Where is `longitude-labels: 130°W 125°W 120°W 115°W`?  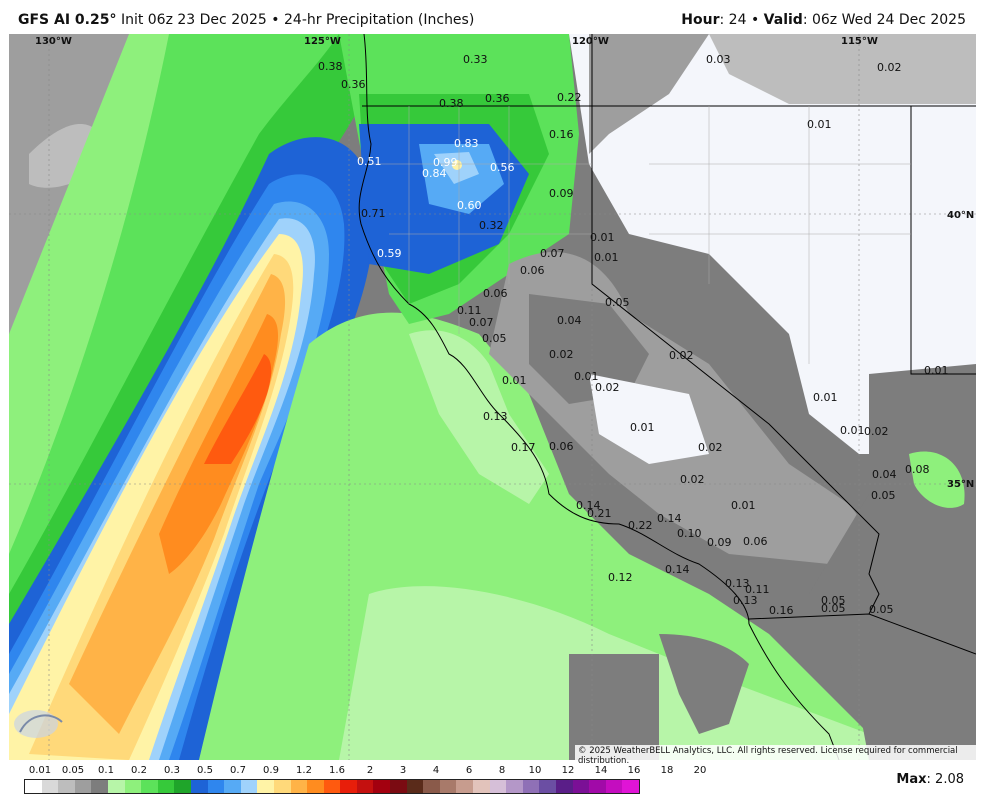
longitude-labels: 130°W 125°W 120°W 115°W is located at coordinates (456, 41).